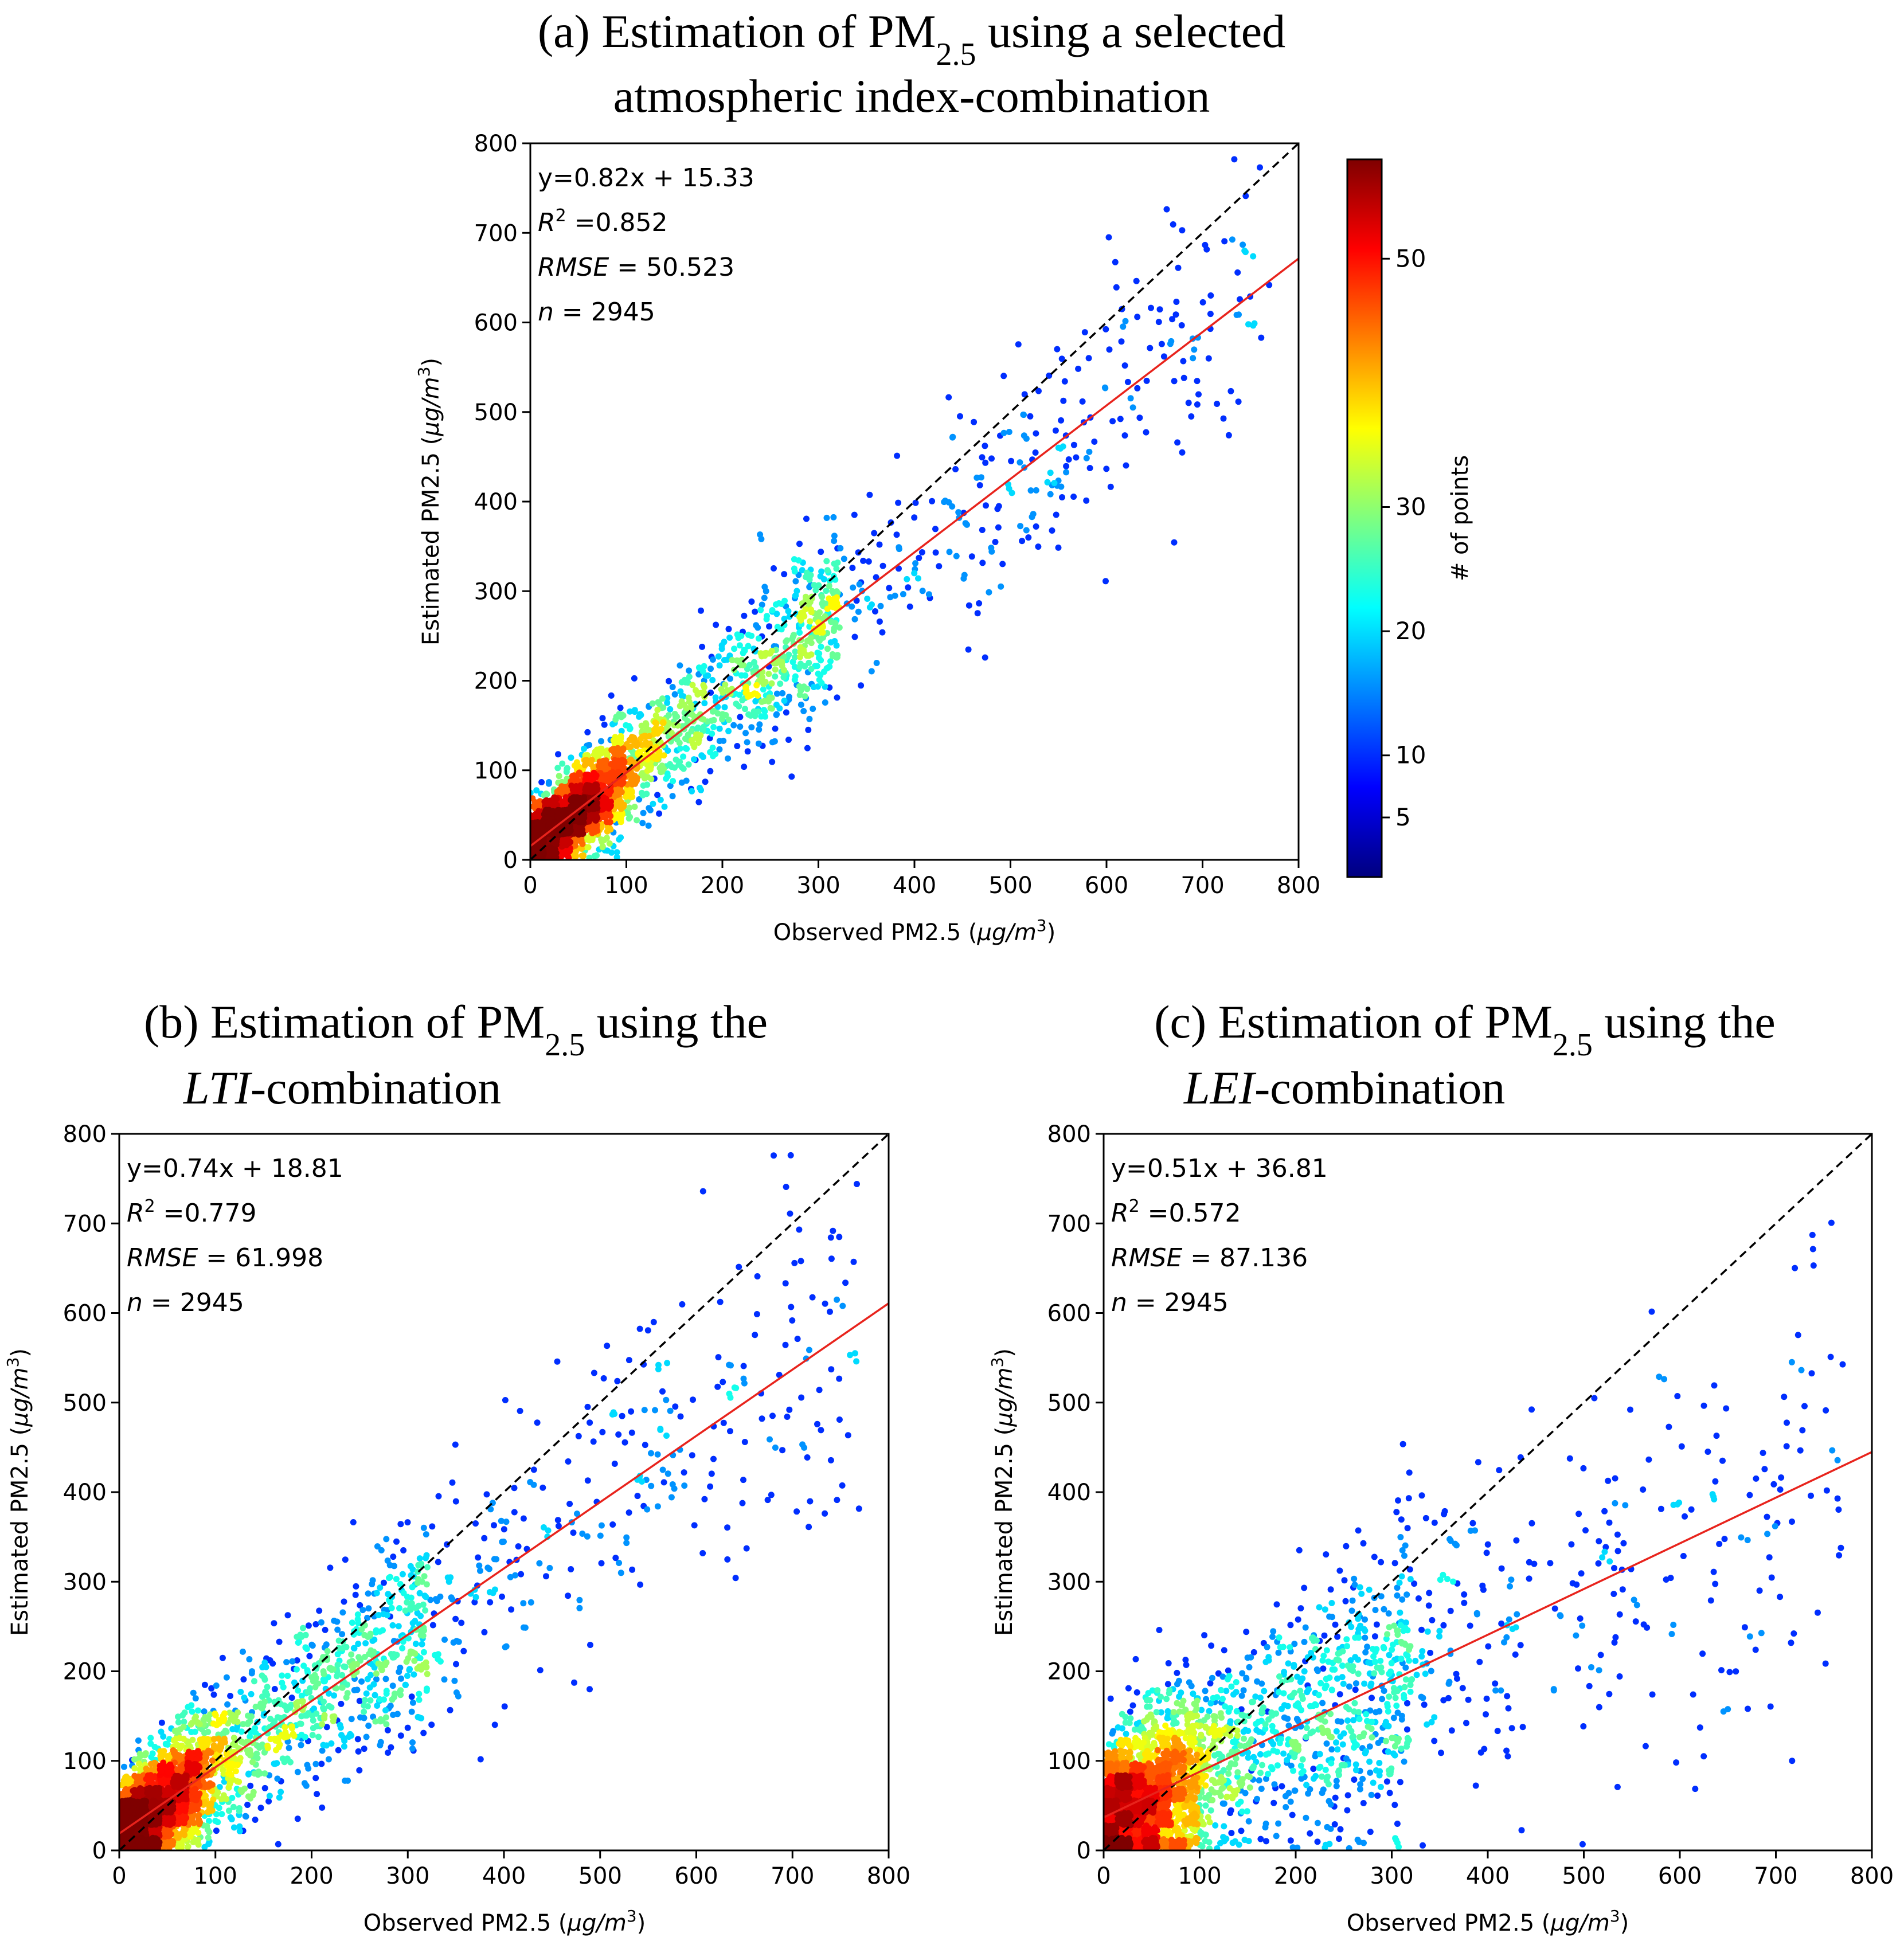 Image resolution: width=1904 pixels, height=1945 pixels. I want to click on colorbar-tick-label: 20, so click(1410, 631).